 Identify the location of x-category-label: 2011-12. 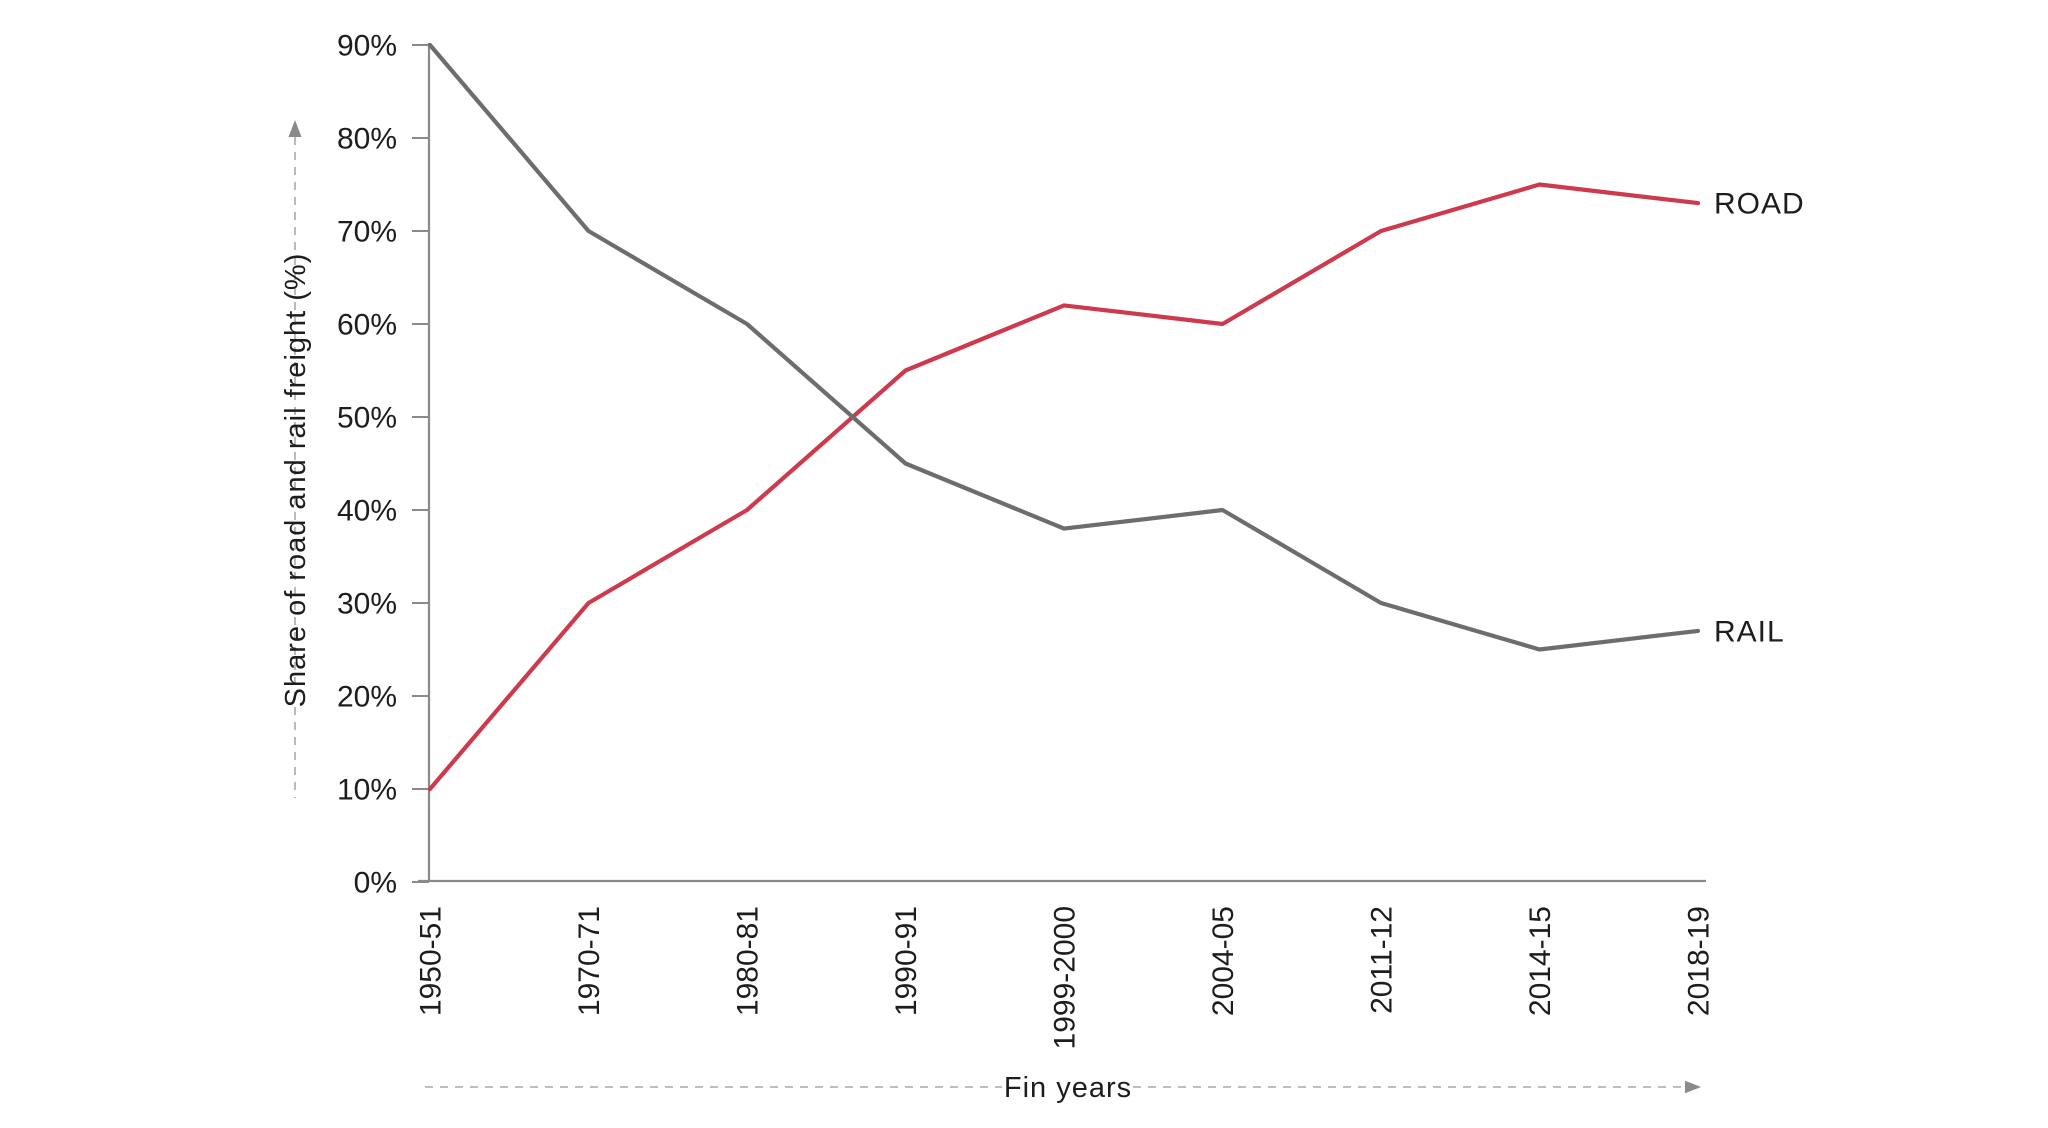
(1382, 960).